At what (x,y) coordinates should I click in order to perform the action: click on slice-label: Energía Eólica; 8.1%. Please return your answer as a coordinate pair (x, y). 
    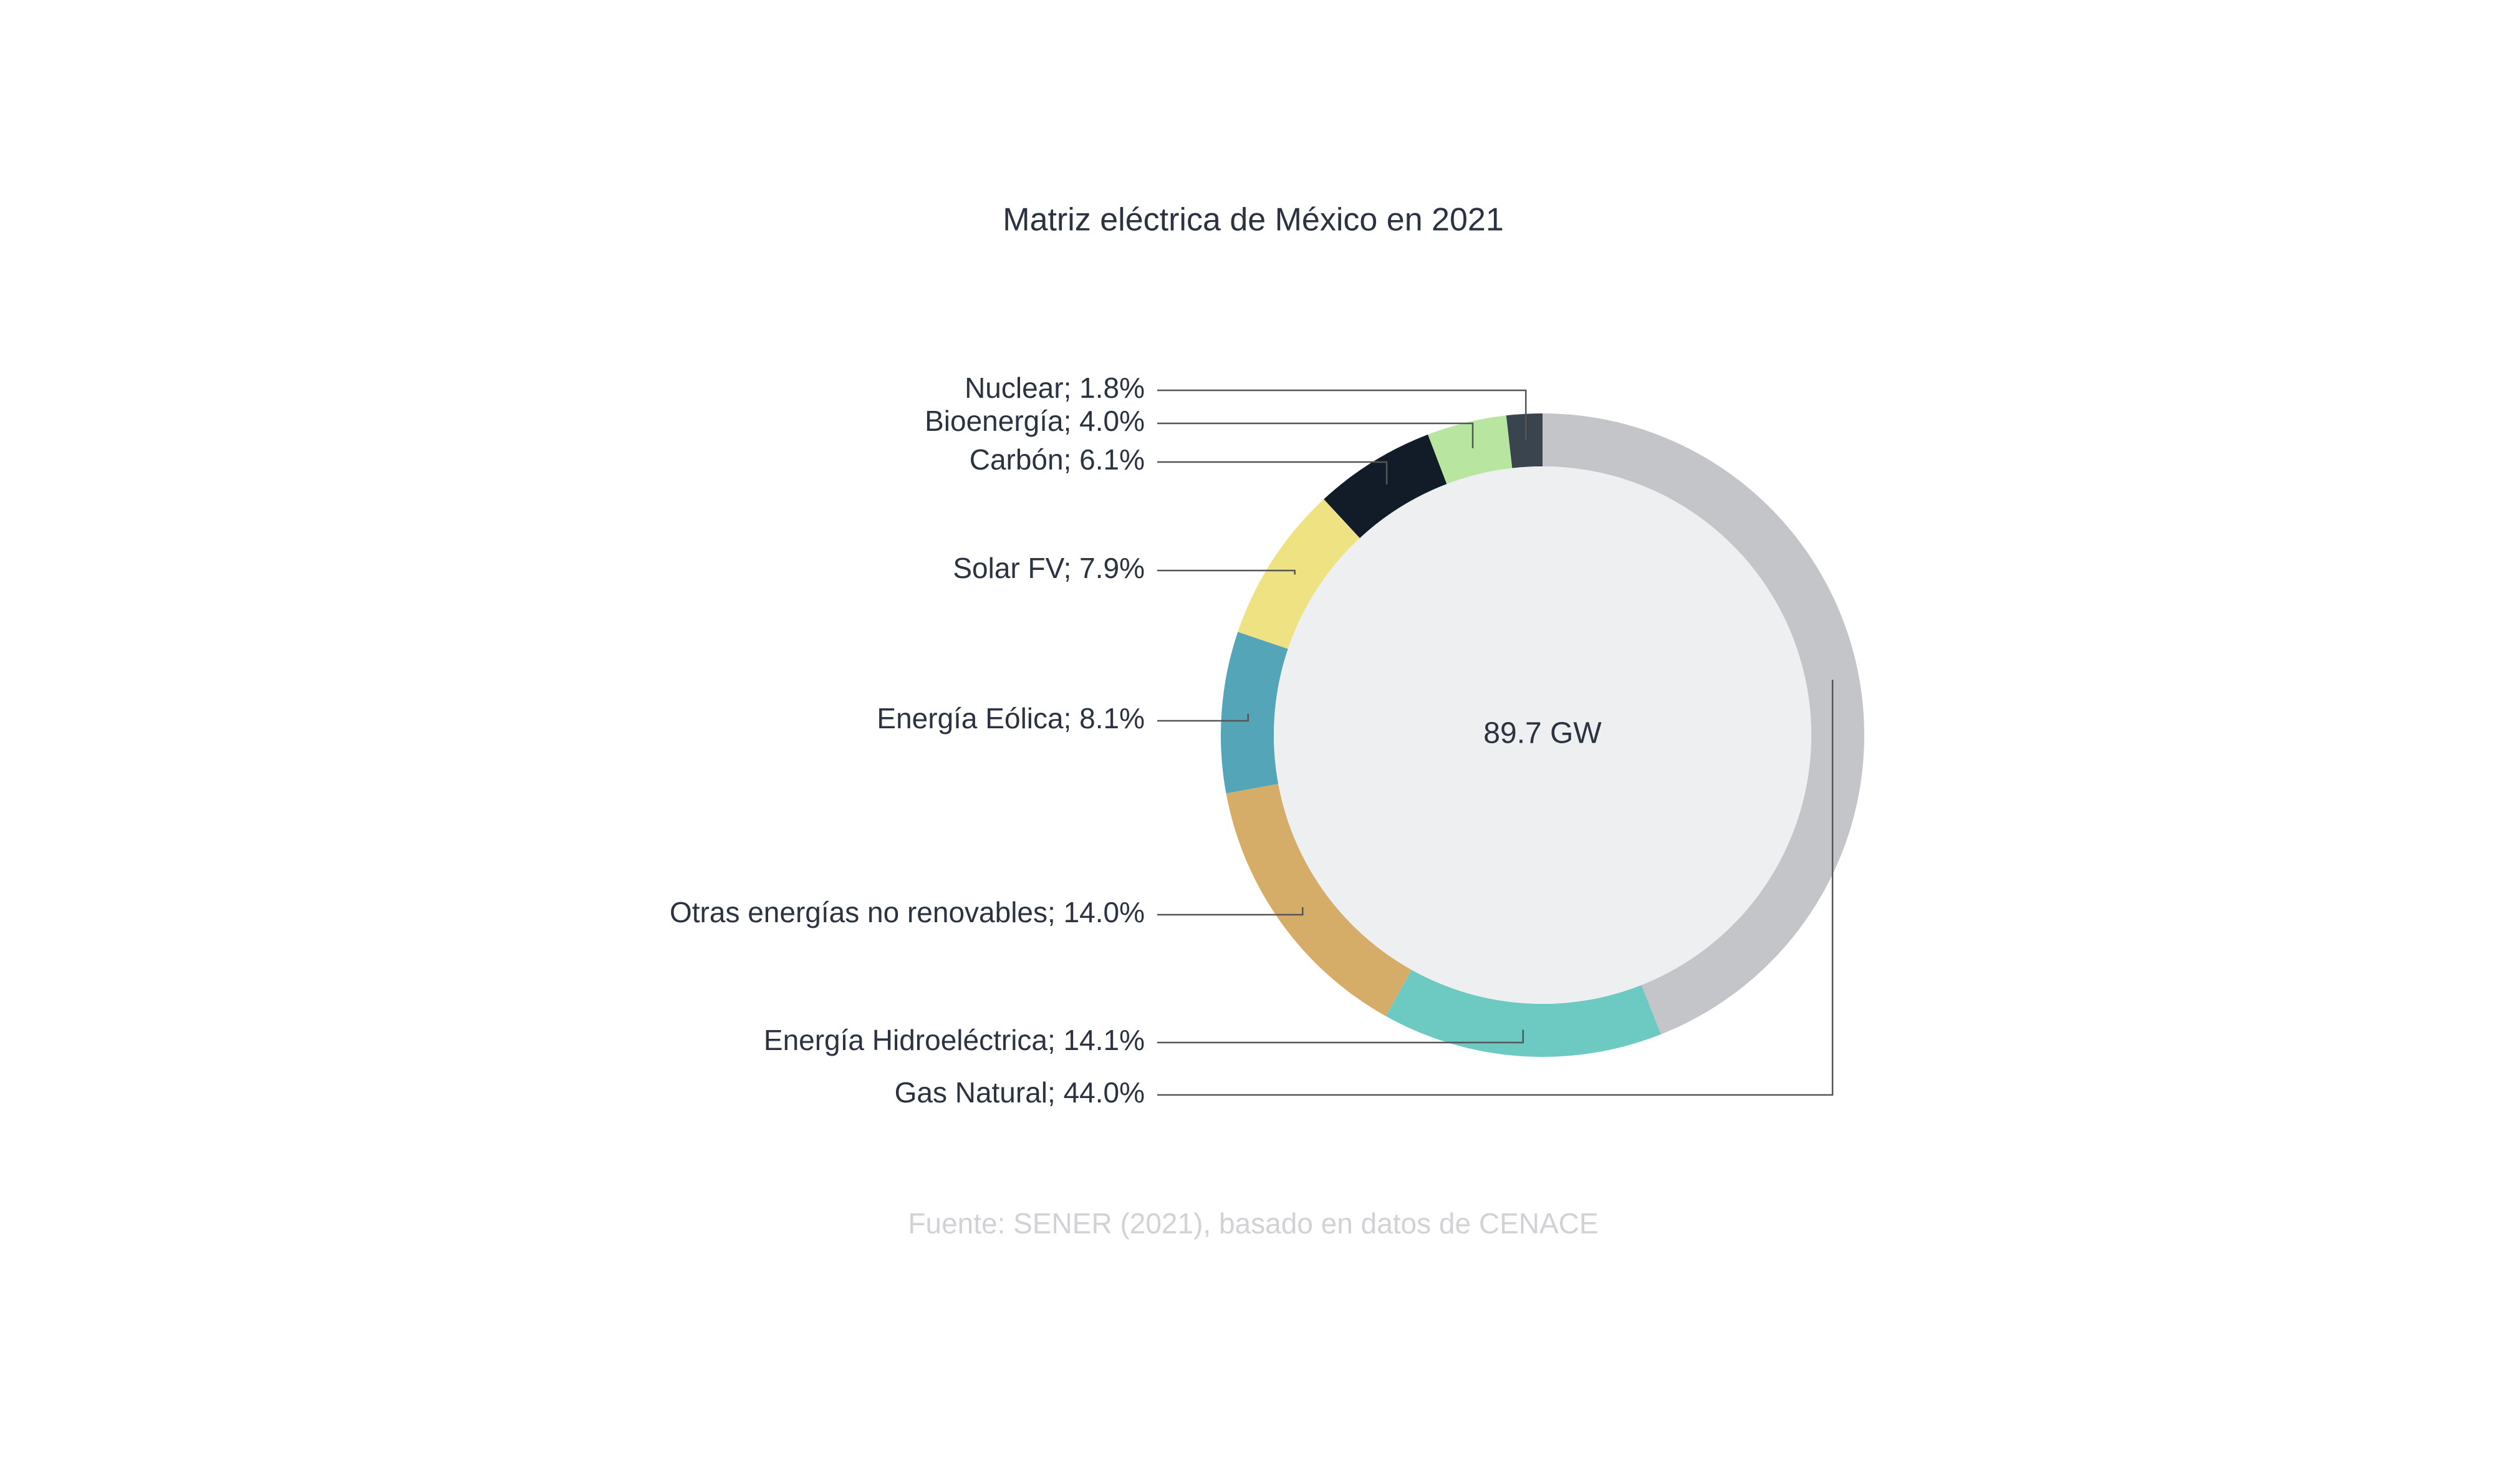
    Looking at the image, I should click on (1011, 719).